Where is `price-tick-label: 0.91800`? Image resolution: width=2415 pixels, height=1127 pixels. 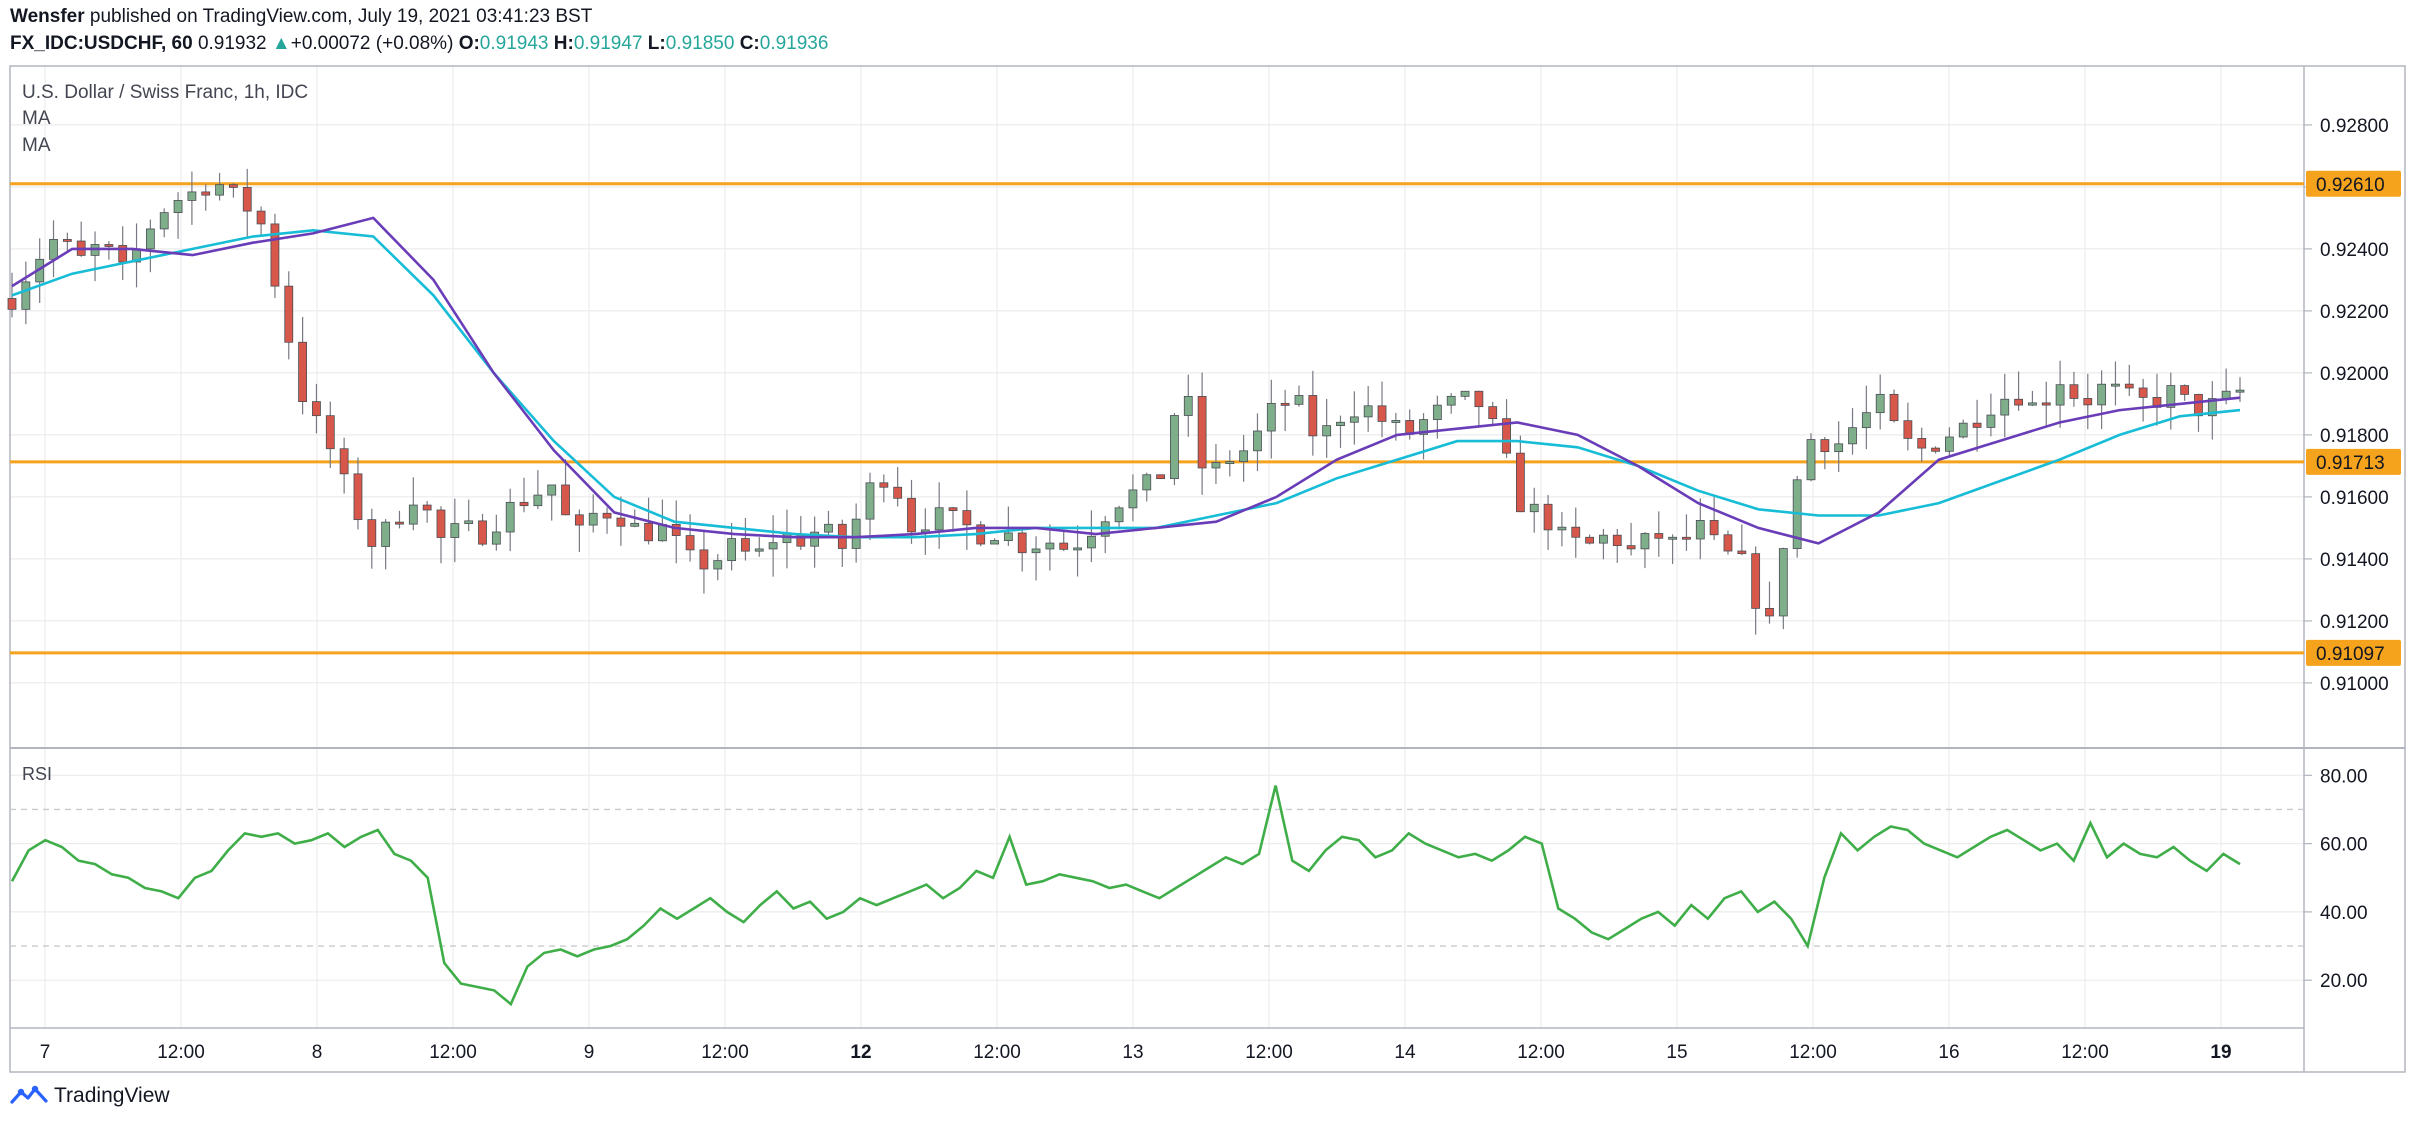
price-tick-label: 0.91800 is located at coordinates (2354, 436).